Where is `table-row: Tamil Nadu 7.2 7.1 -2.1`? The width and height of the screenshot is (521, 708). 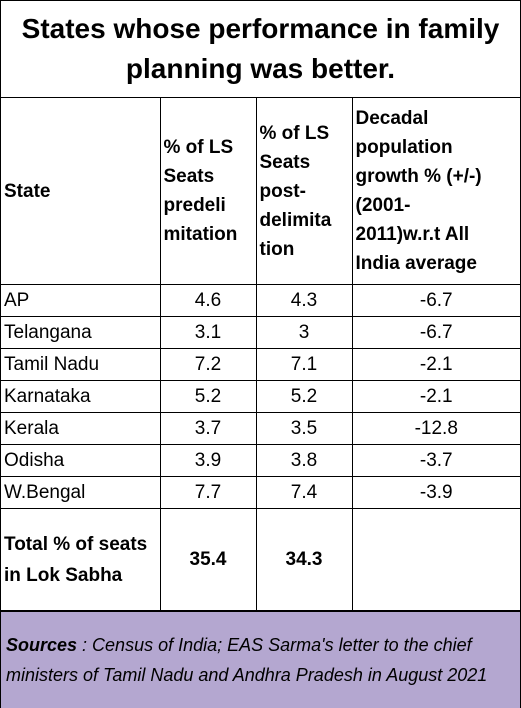
table-row: Tamil Nadu 7.2 7.1 -2.1 is located at coordinates (260, 364).